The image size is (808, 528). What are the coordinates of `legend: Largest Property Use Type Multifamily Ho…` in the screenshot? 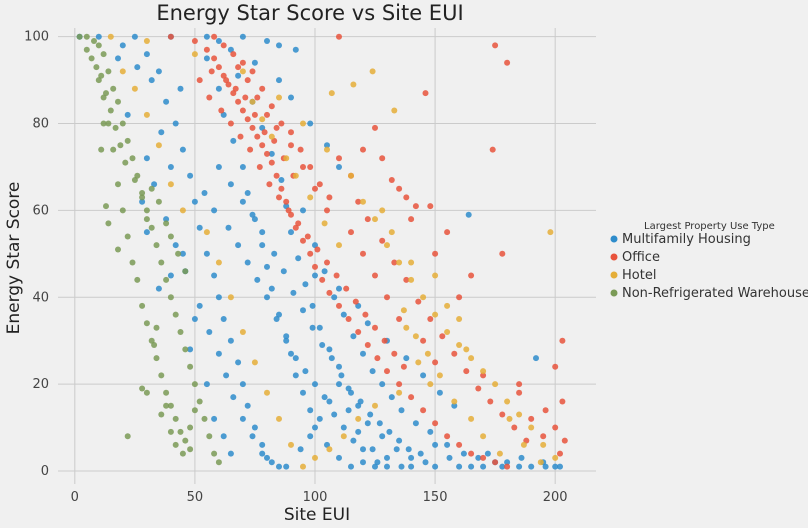 It's located at (709, 261).